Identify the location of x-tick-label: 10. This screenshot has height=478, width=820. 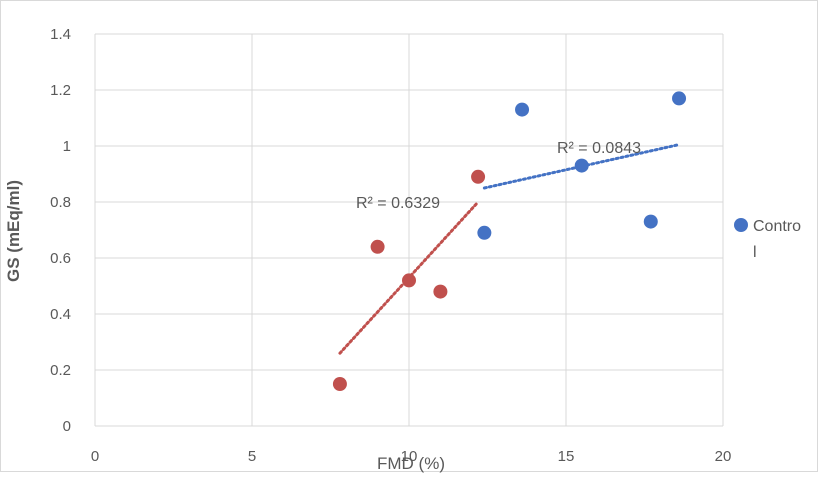
(409, 456).